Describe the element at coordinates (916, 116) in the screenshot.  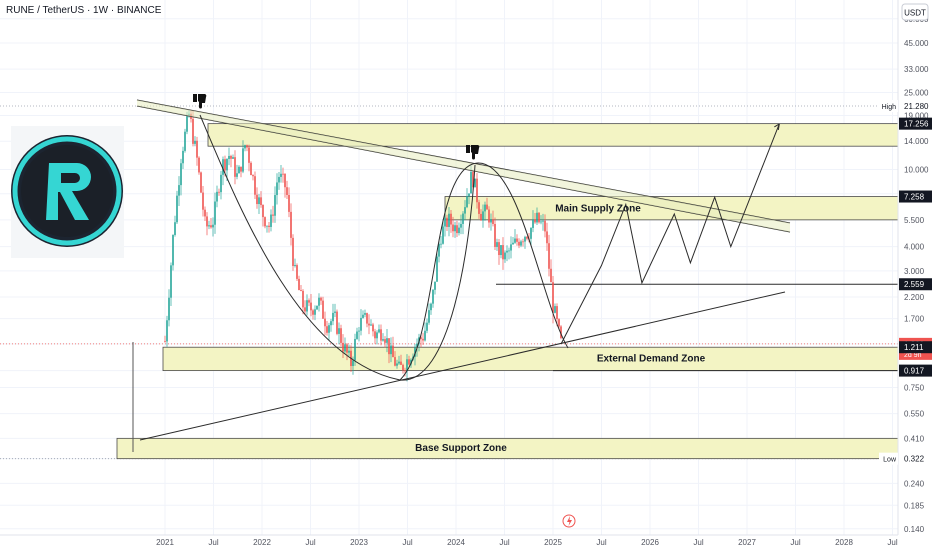
I see `y-tick-label: 19.000` at that location.